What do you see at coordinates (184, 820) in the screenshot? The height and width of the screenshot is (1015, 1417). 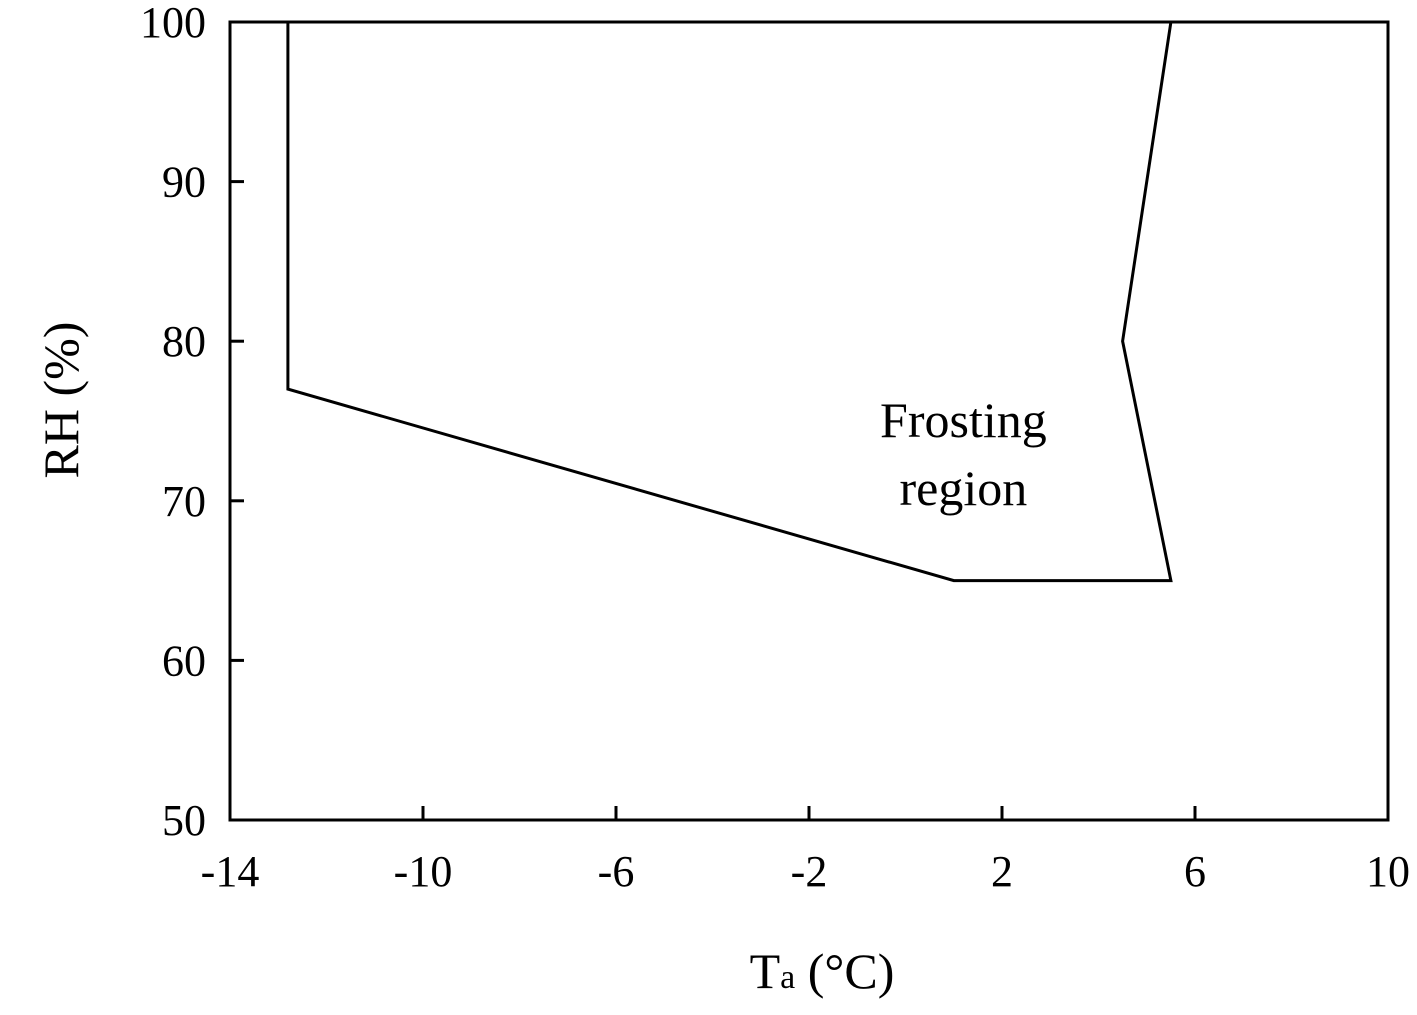 I see `y-tick-label: 50` at bounding box center [184, 820].